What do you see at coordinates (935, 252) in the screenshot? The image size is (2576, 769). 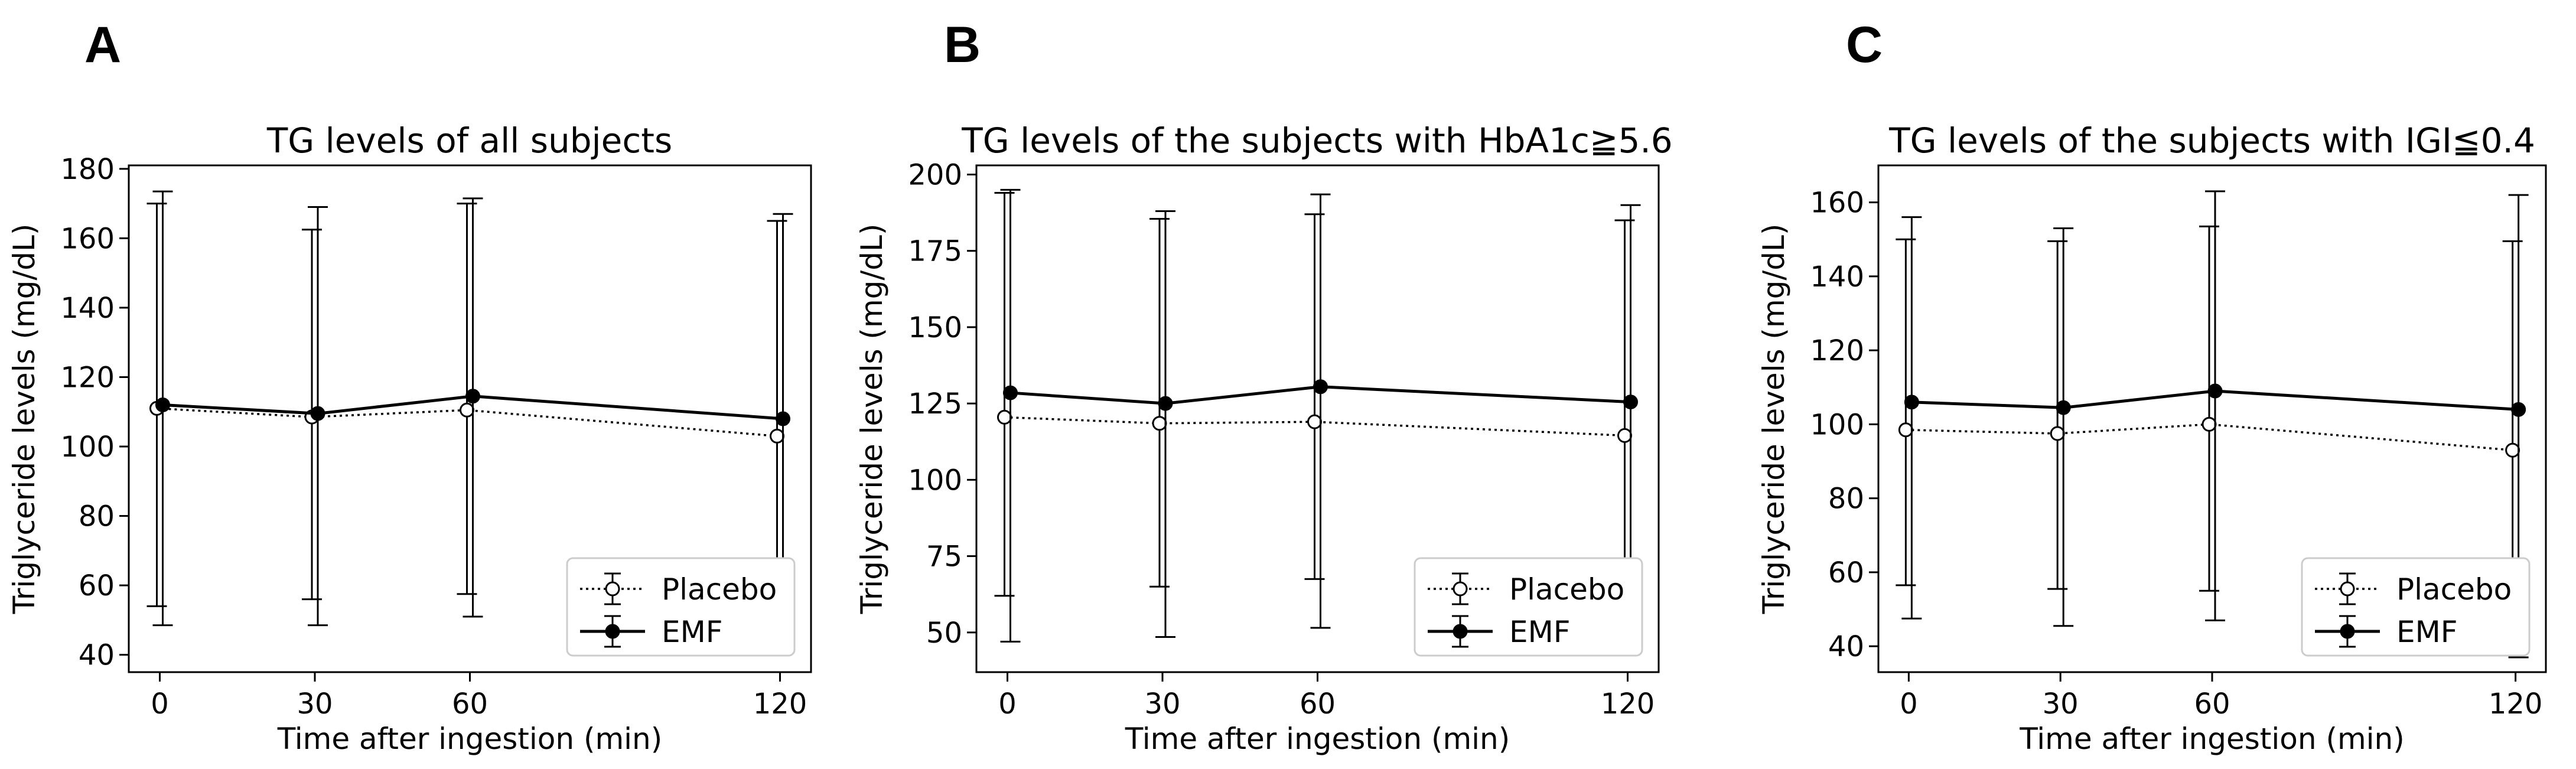 I see `y-tick-label: 175` at bounding box center [935, 252].